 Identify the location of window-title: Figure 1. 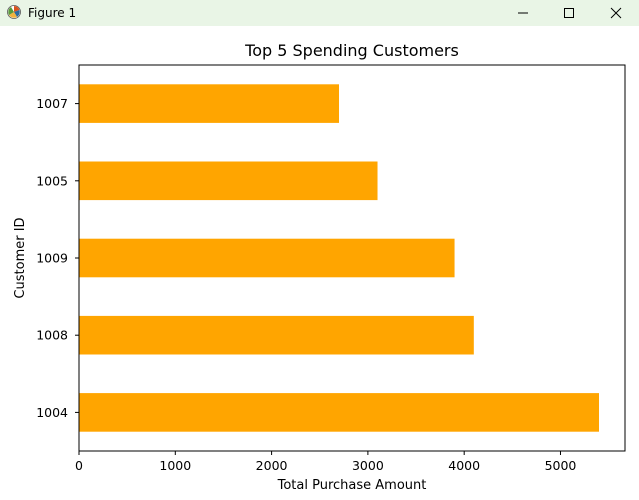
(52, 13).